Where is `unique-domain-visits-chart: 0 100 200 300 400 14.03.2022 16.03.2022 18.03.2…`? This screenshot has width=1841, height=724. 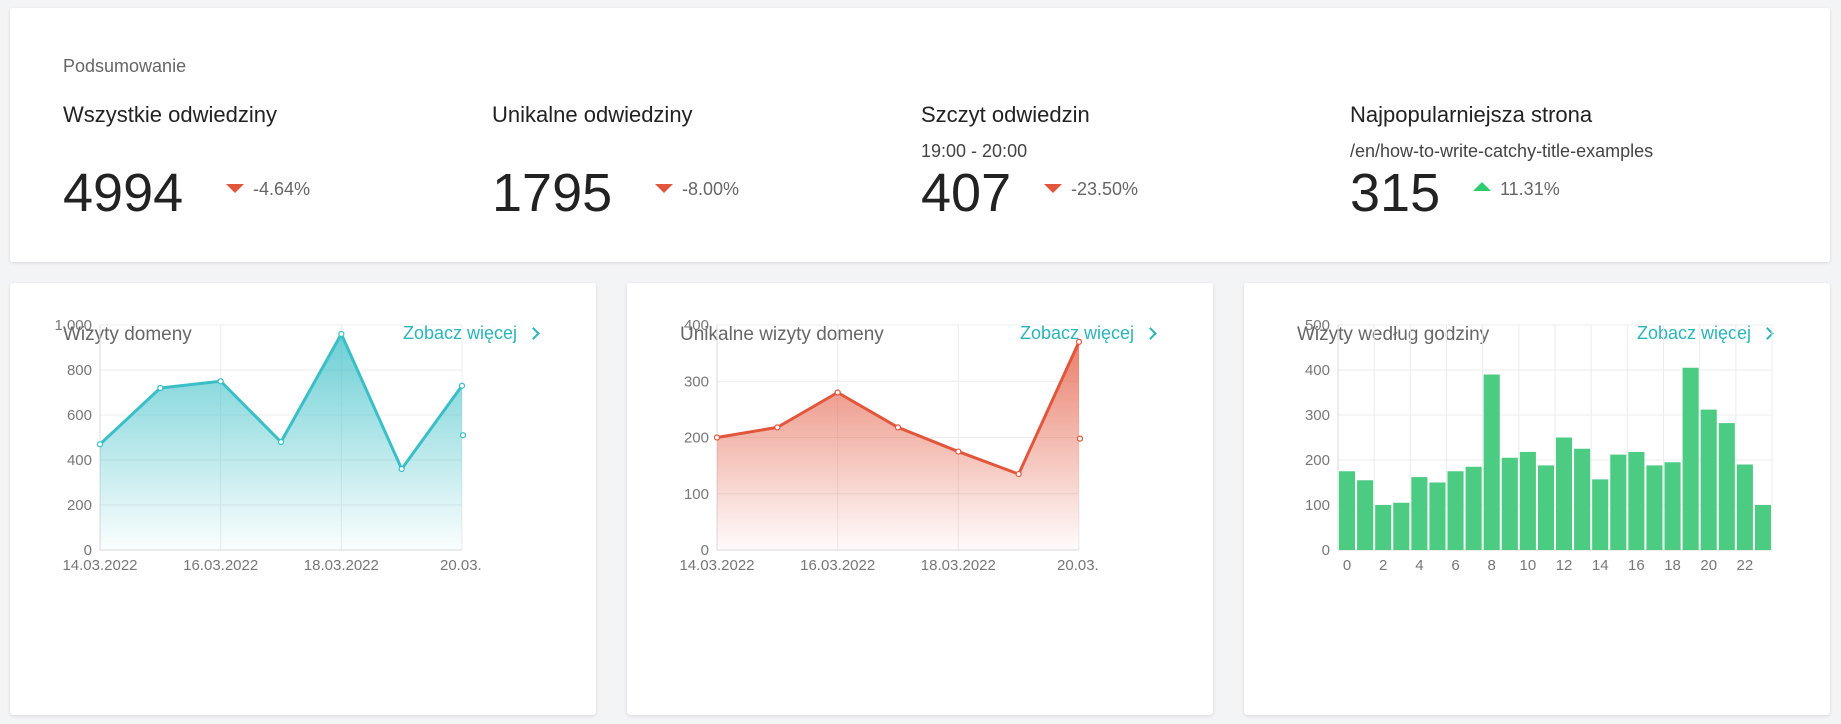
unique-domain-visits-chart: 0 100 200 300 400 14.03.2022 16.03.2022 18.03.2… is located at coordinates (888, 445).